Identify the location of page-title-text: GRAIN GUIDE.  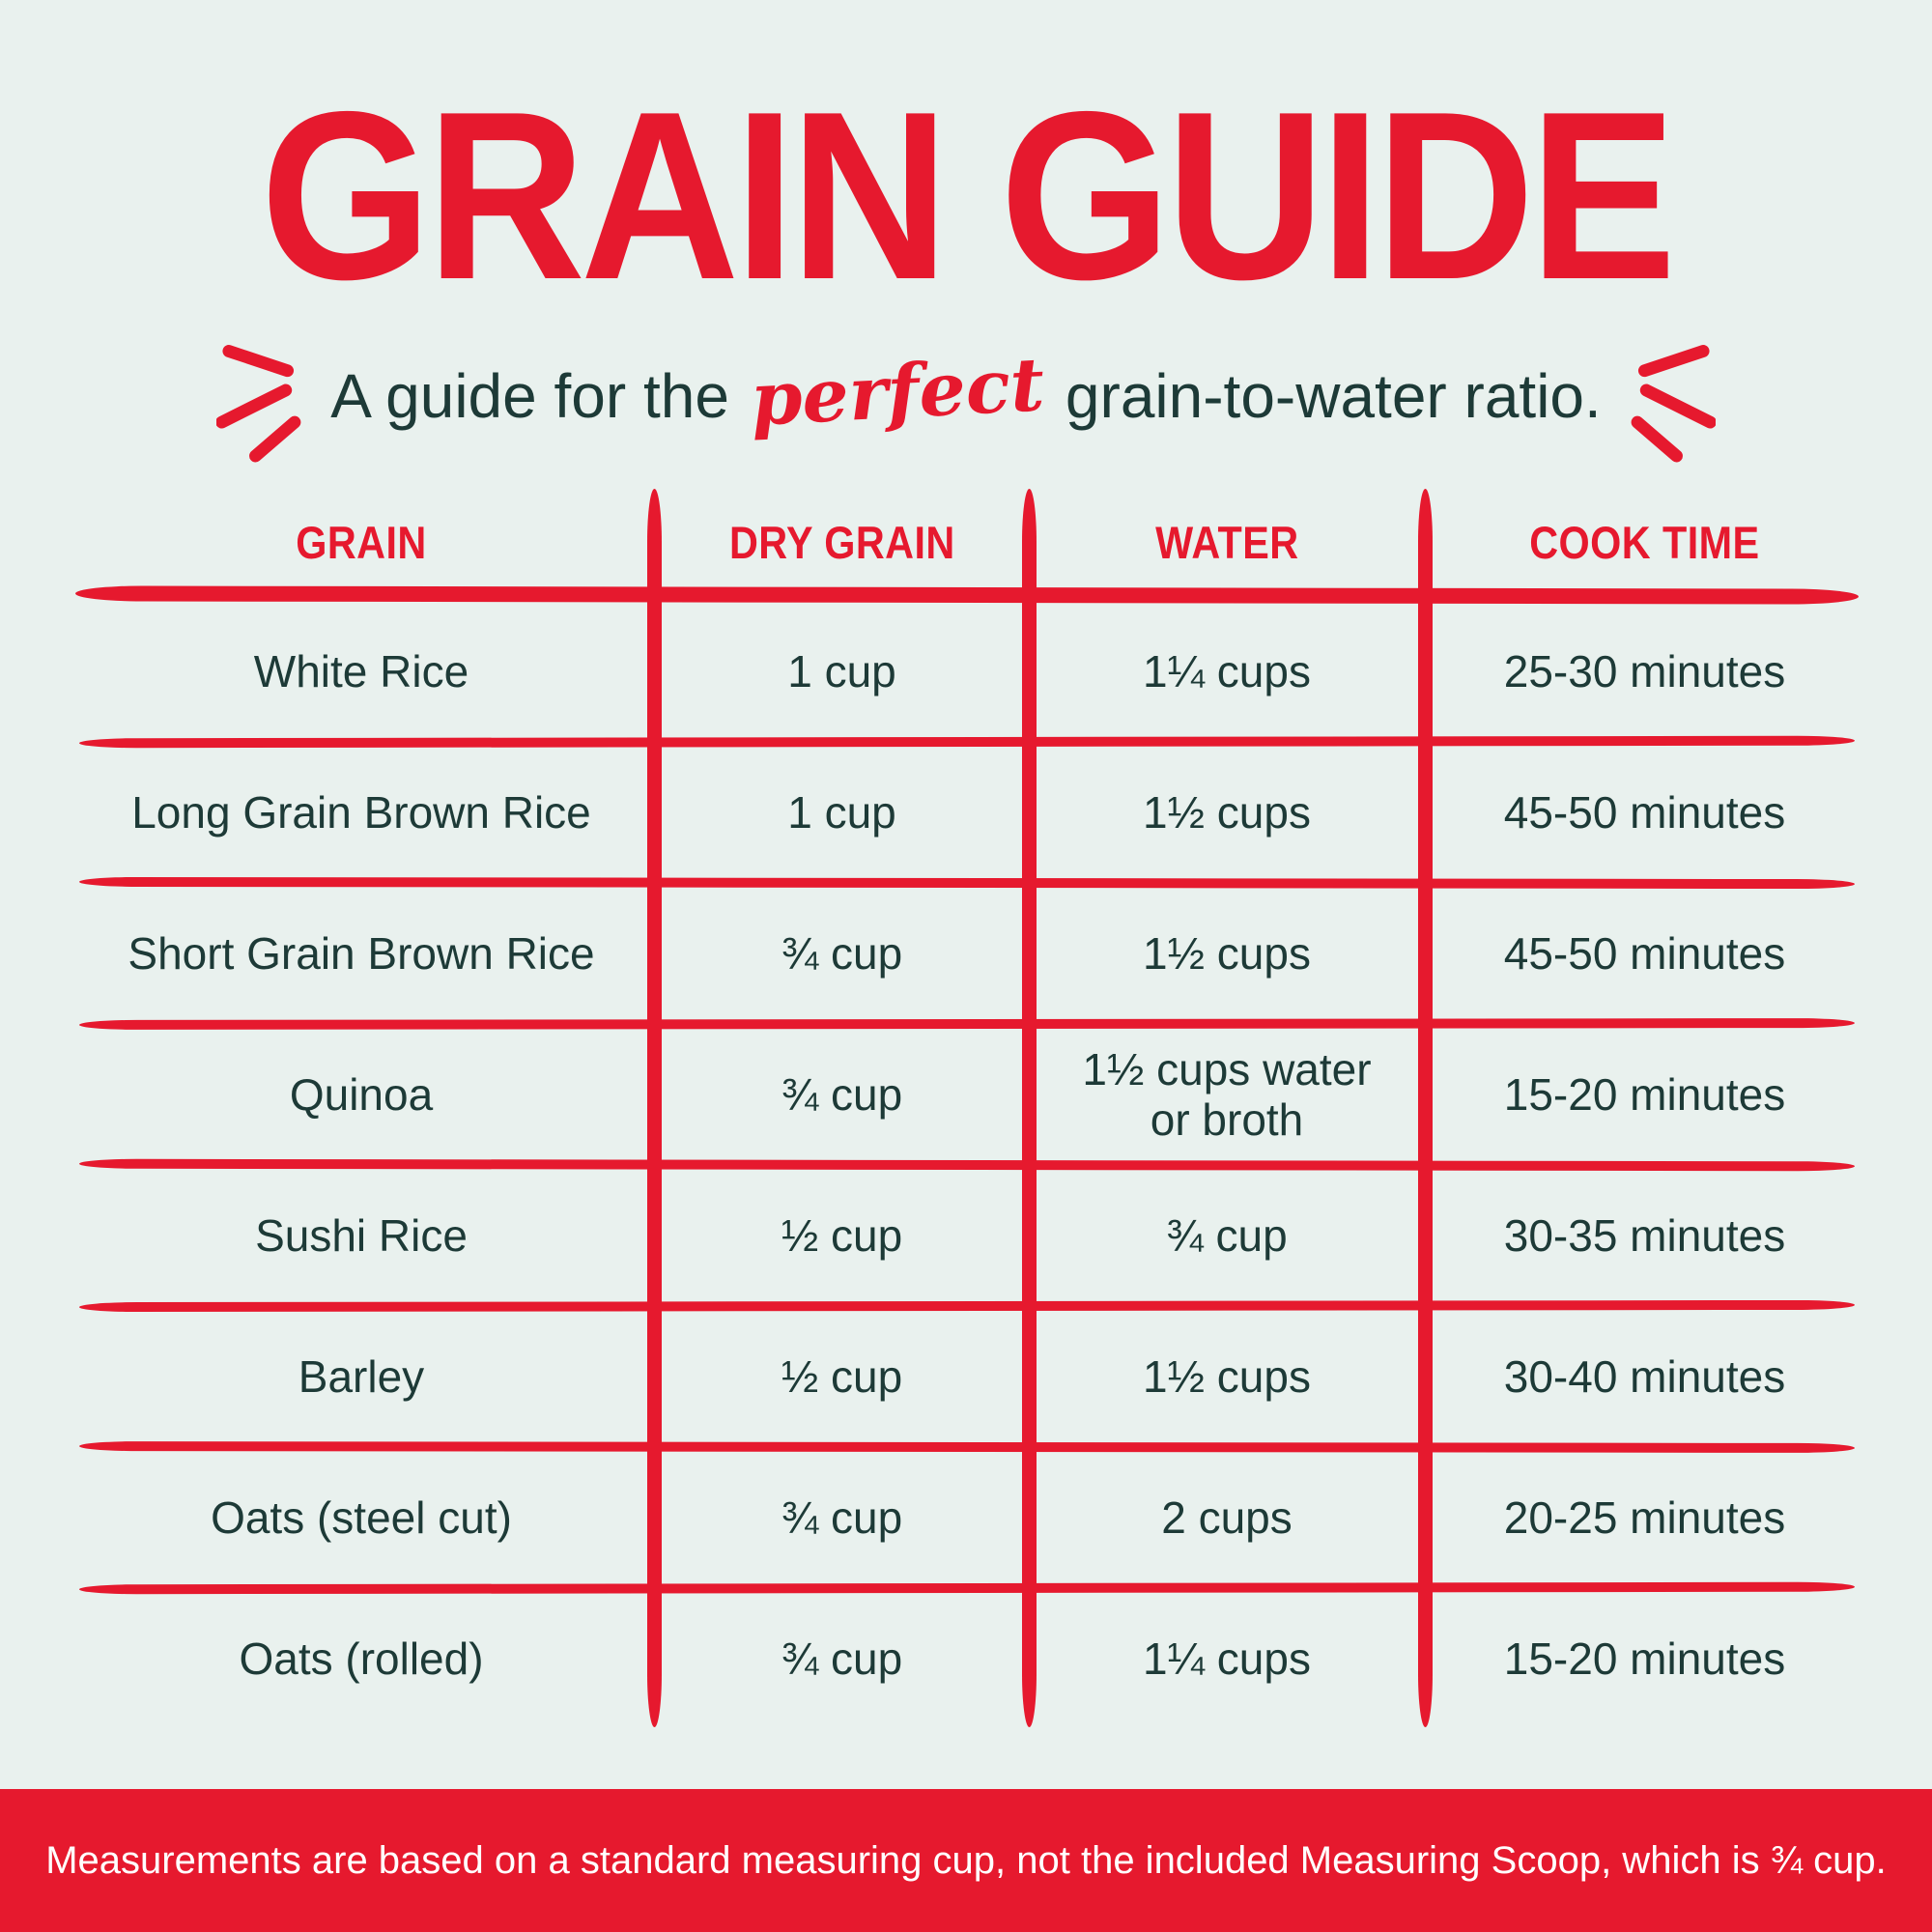
(968, 195).